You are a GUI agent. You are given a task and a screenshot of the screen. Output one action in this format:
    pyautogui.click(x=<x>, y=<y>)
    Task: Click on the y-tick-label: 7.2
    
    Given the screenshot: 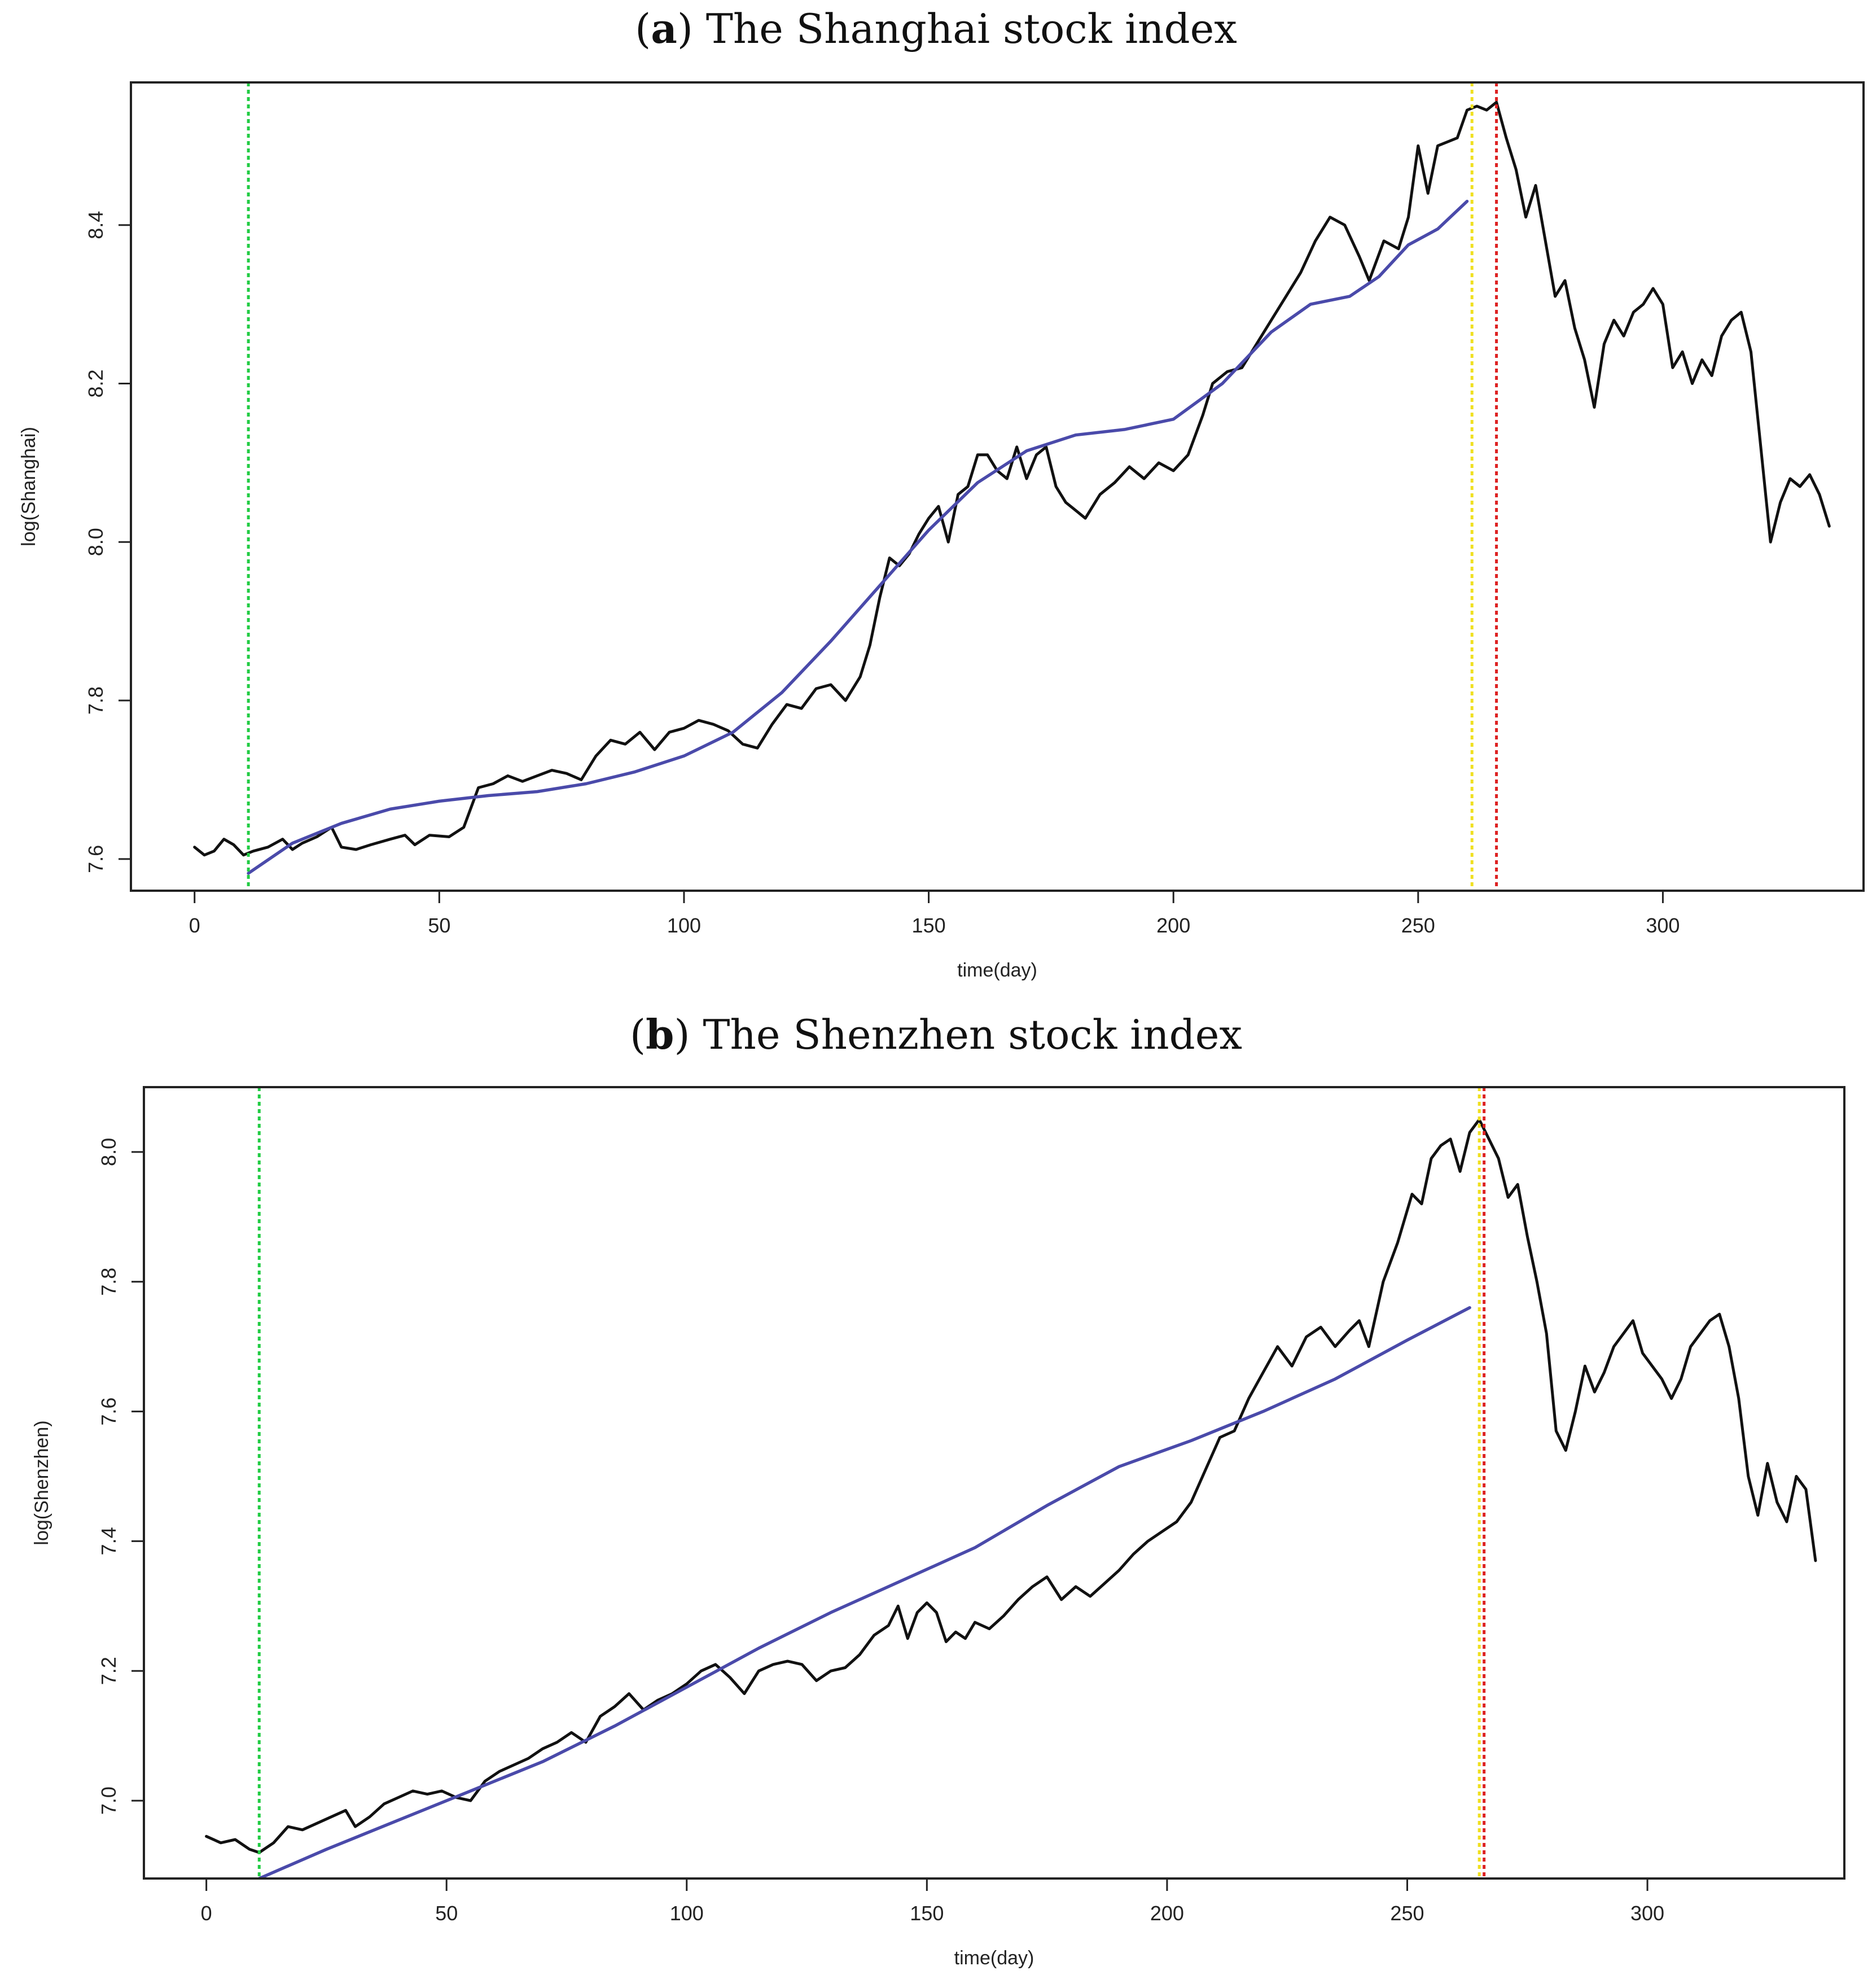 What is the action you would take?
    pyautogui.click(x=108, y=1671)
    